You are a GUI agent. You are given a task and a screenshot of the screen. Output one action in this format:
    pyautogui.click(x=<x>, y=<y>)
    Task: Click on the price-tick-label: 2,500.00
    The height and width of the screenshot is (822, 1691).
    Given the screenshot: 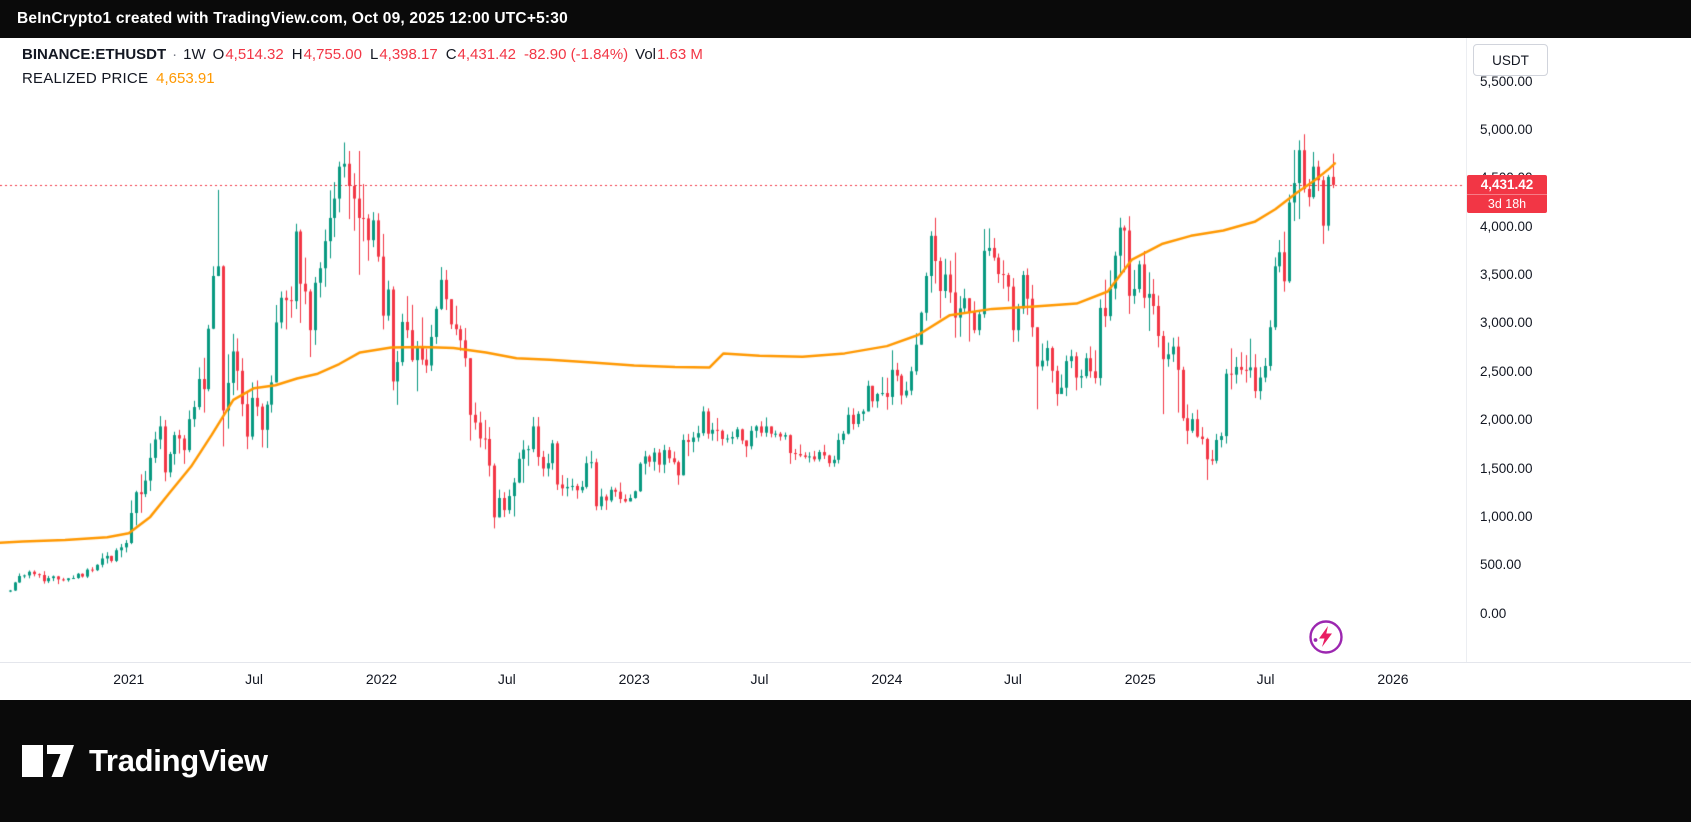 What is the action you would take?
    pyautogui.click(x=1506, y=371)
    